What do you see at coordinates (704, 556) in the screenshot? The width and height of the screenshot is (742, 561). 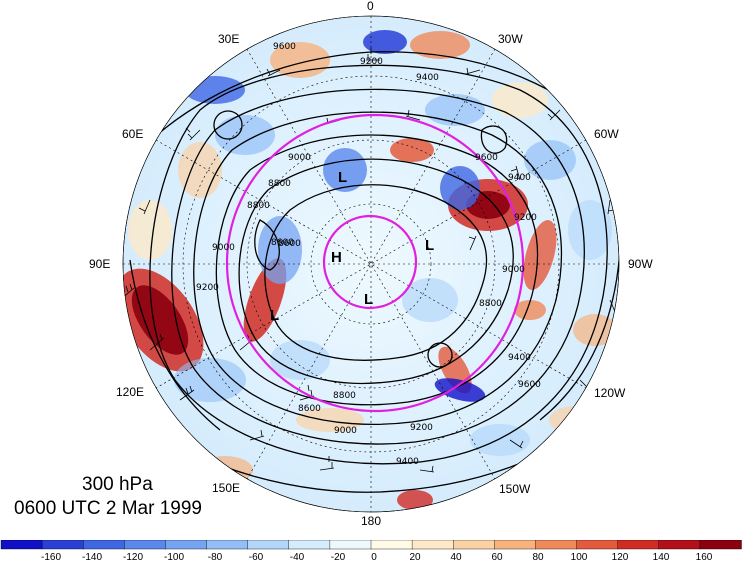 I see `colorbar-tick-label: 160` at bounding box center [704, 556].